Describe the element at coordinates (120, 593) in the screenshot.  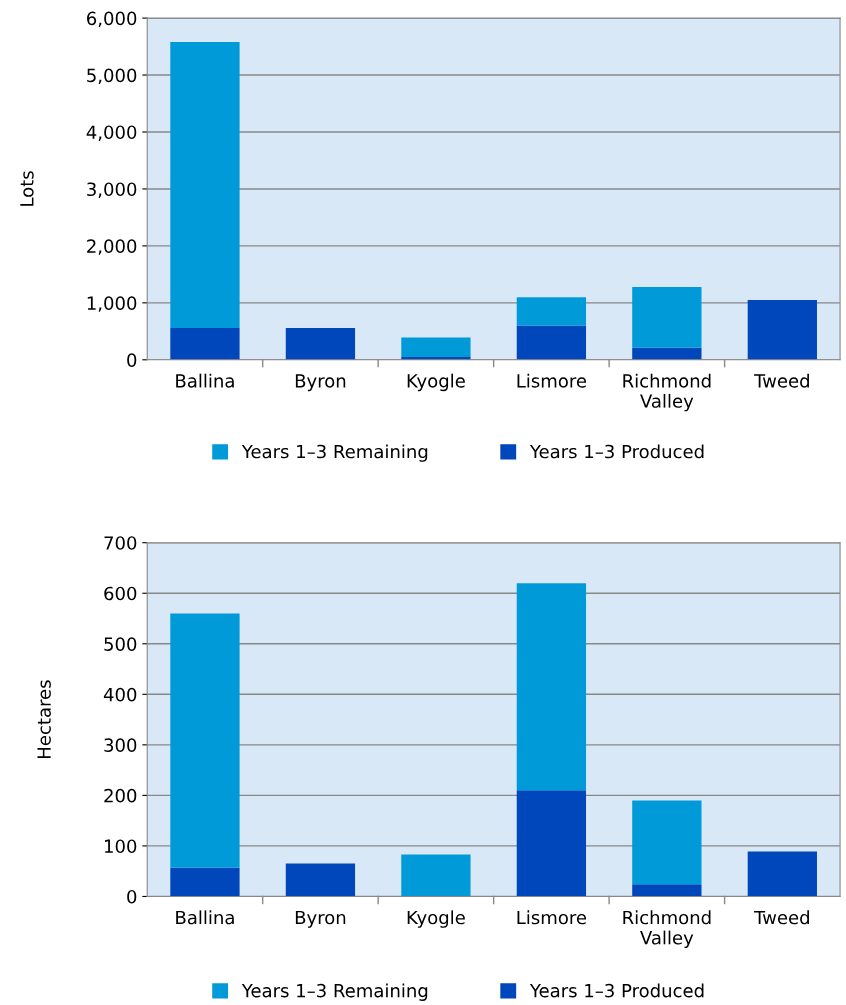
I see `y-tick-label: 600` at that location.